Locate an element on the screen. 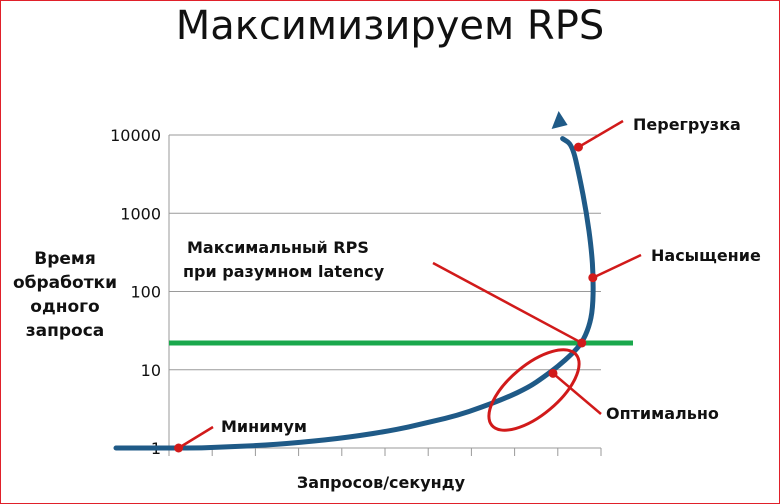 The width and height of the screenshot is (780, 504). optimal-zone-ellipse is located at coordinates (534, 390).